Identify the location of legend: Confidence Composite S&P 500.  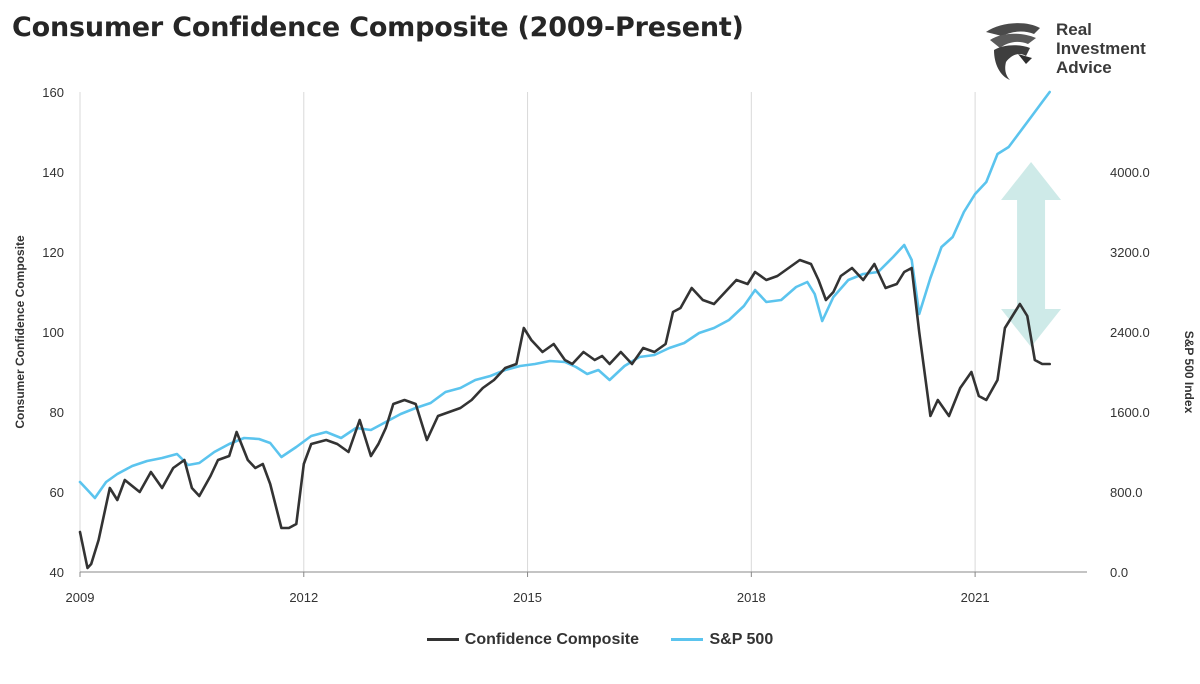
(600, 638).